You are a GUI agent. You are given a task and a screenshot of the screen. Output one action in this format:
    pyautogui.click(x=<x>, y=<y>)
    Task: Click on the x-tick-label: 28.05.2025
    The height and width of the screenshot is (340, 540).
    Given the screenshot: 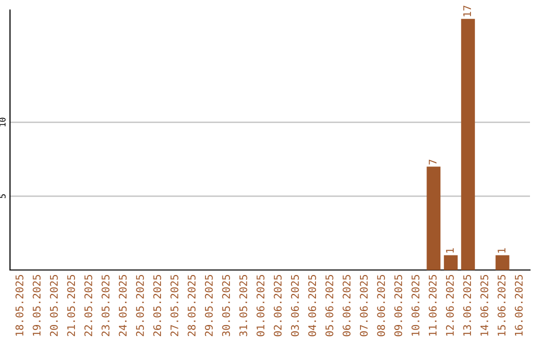 What is the action you would take?
    pyautogui.click(x=192, y=305)
    